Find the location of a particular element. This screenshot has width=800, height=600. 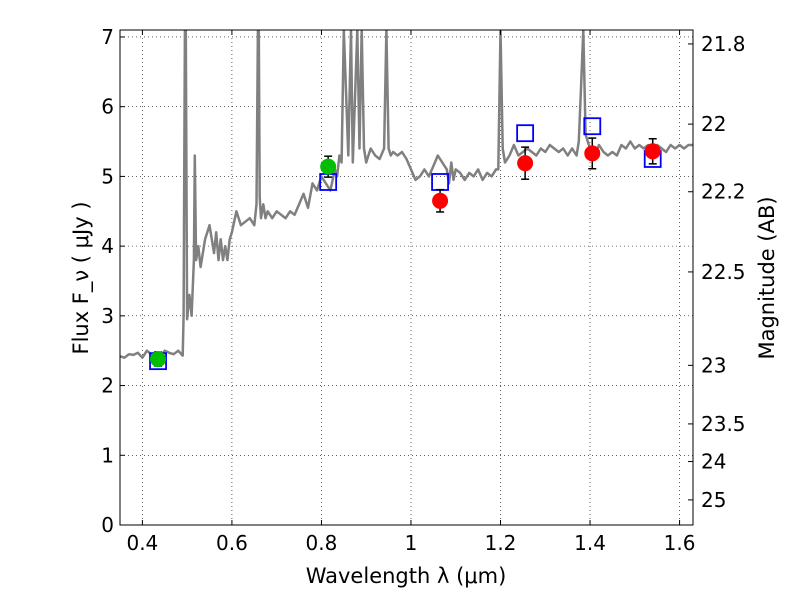

y2-axis-label: Magnitude (AB) is located at coordinates (767, 277).